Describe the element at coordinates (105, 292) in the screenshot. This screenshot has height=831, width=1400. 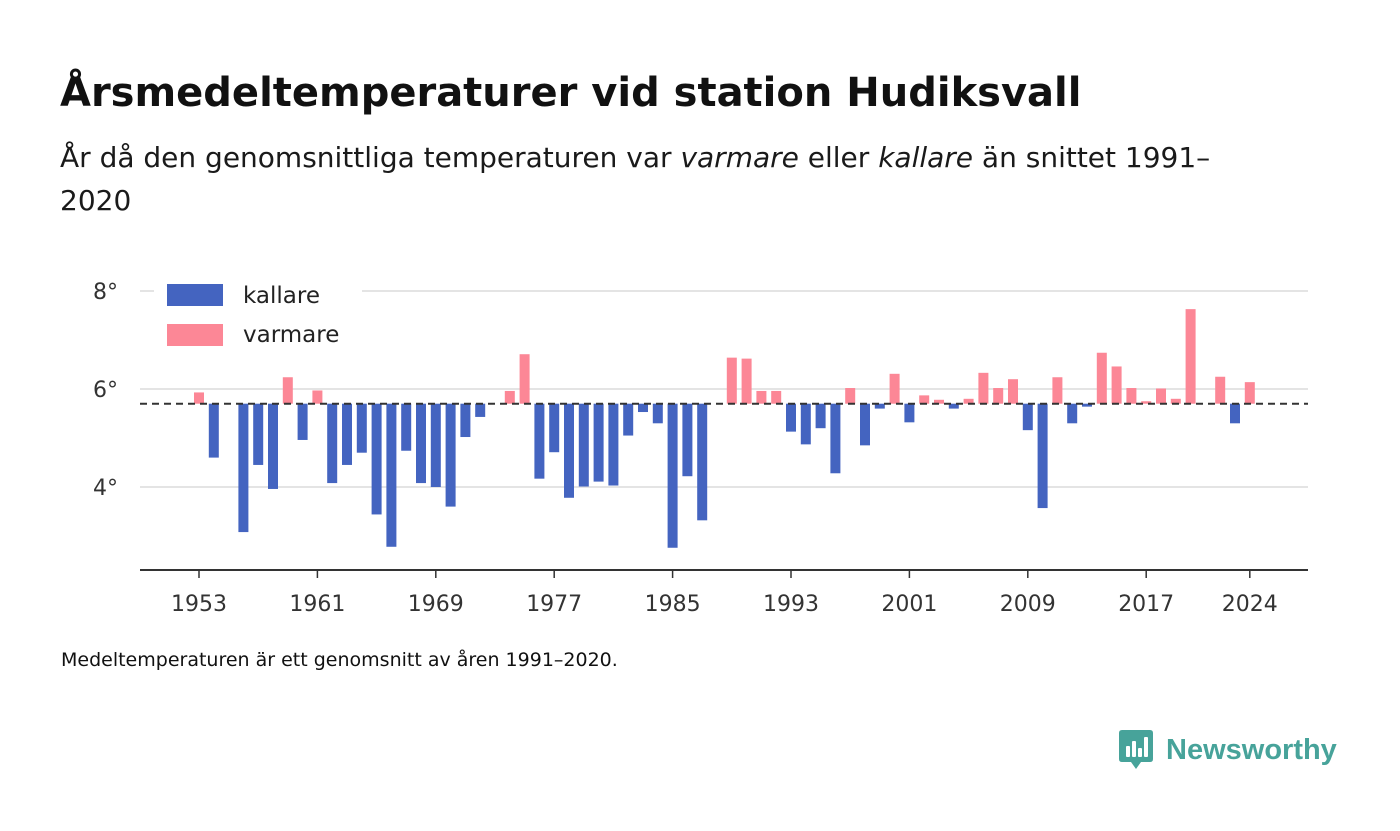
I see `y-tick-label: 8°` at that location.